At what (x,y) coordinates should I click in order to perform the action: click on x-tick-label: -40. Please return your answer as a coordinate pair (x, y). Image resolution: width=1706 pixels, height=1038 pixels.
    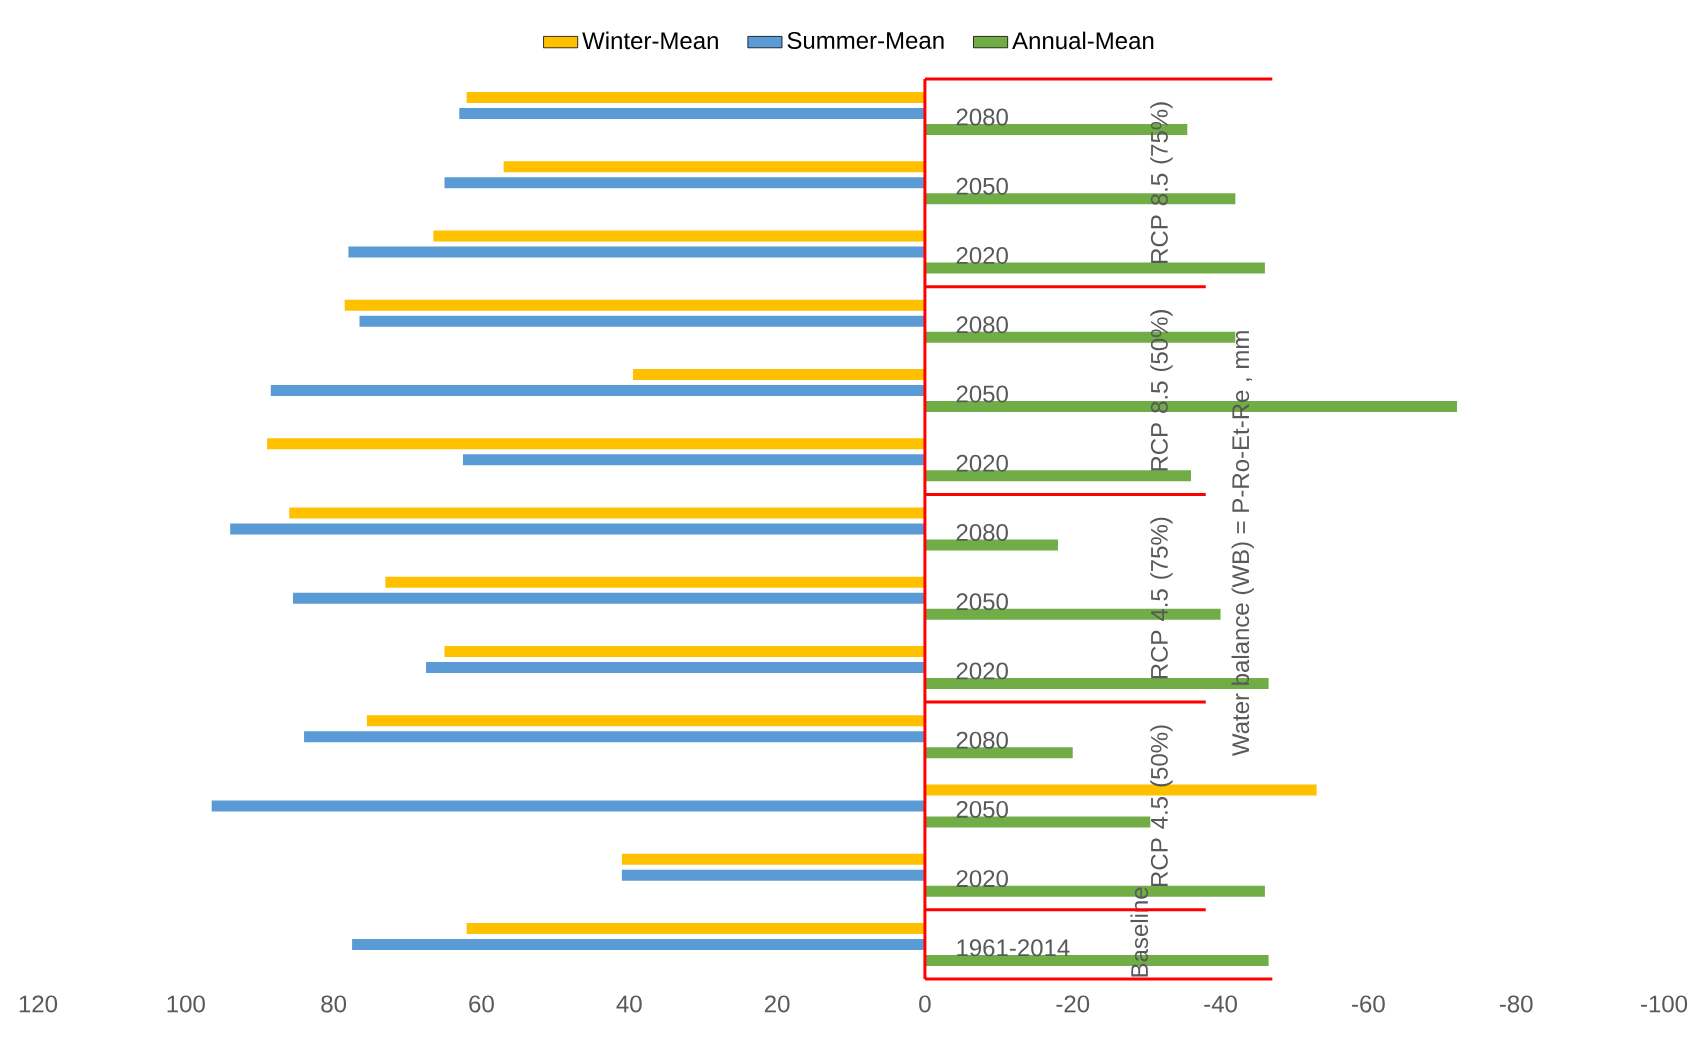
    Looking at the image, I should click on (1220, 1004).